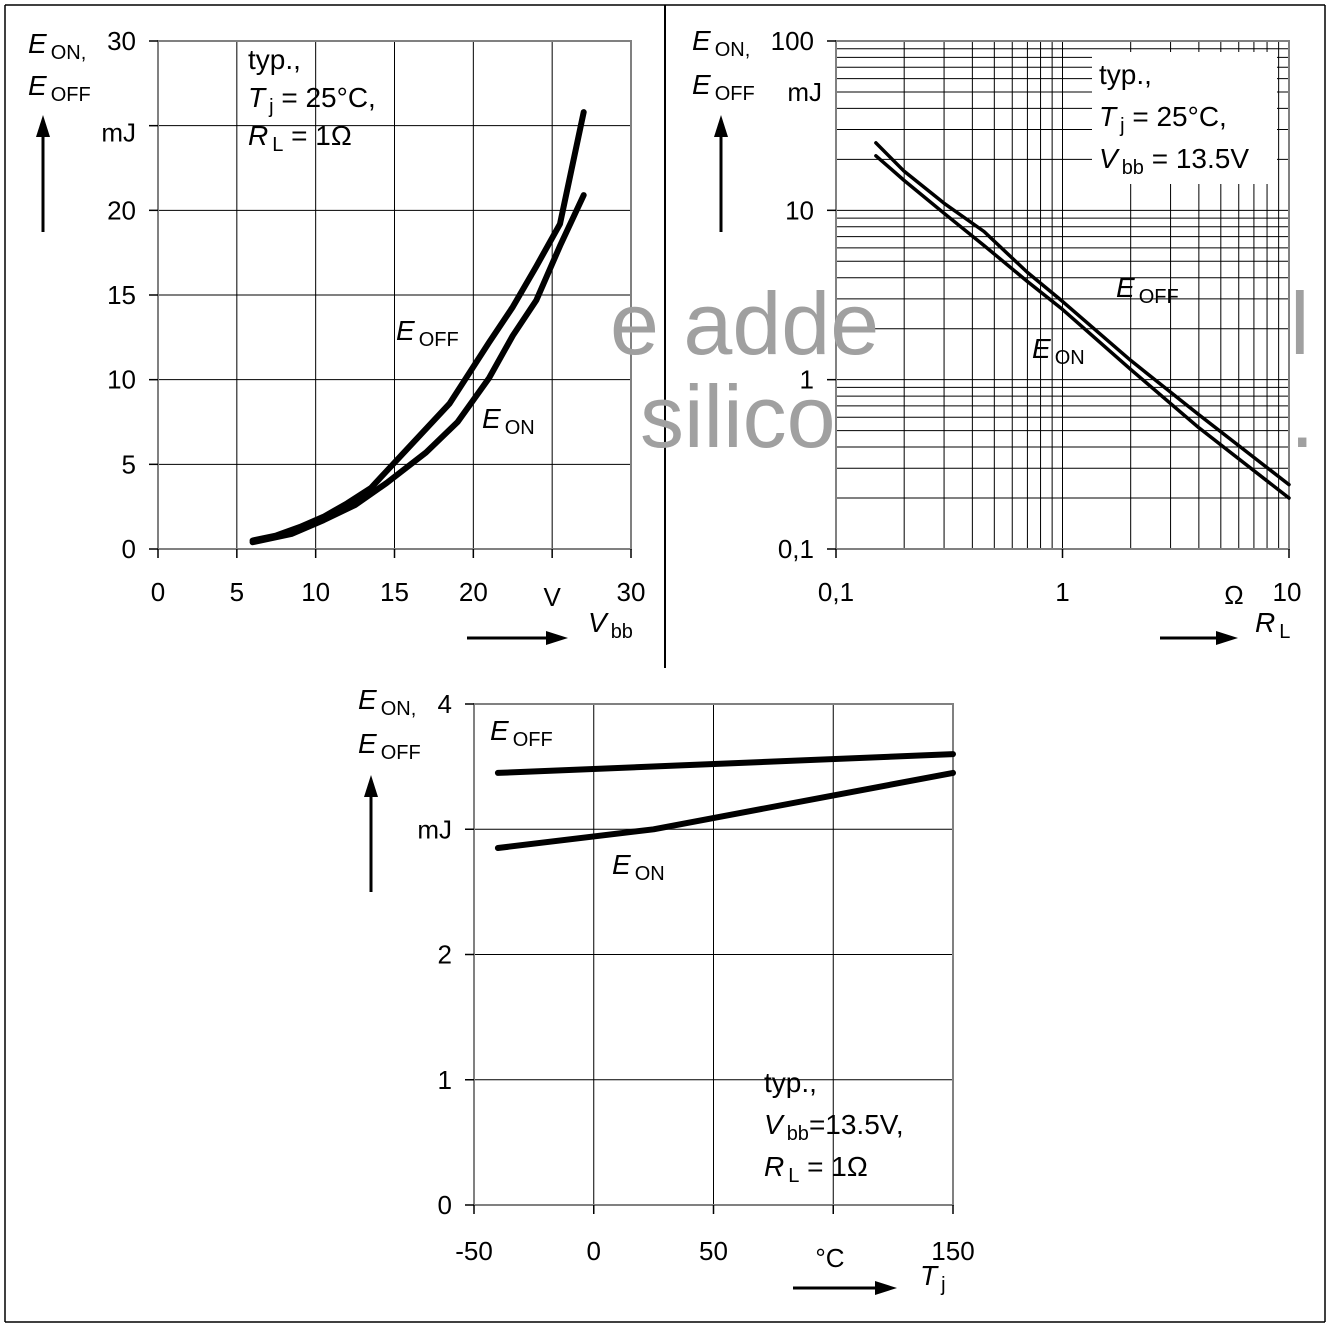 The image size is (1330, 1324). I want to click on x-tick-label: 5, so click(237, 592).